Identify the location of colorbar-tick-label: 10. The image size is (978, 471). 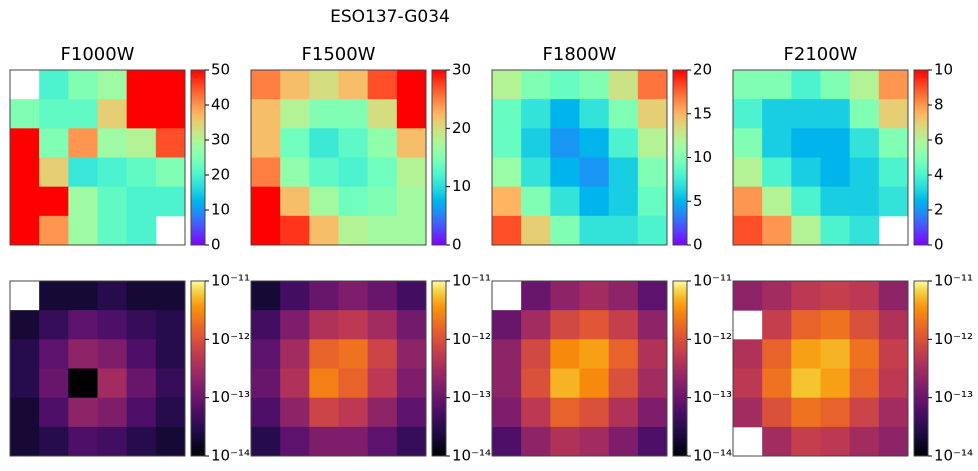
(702, 157).